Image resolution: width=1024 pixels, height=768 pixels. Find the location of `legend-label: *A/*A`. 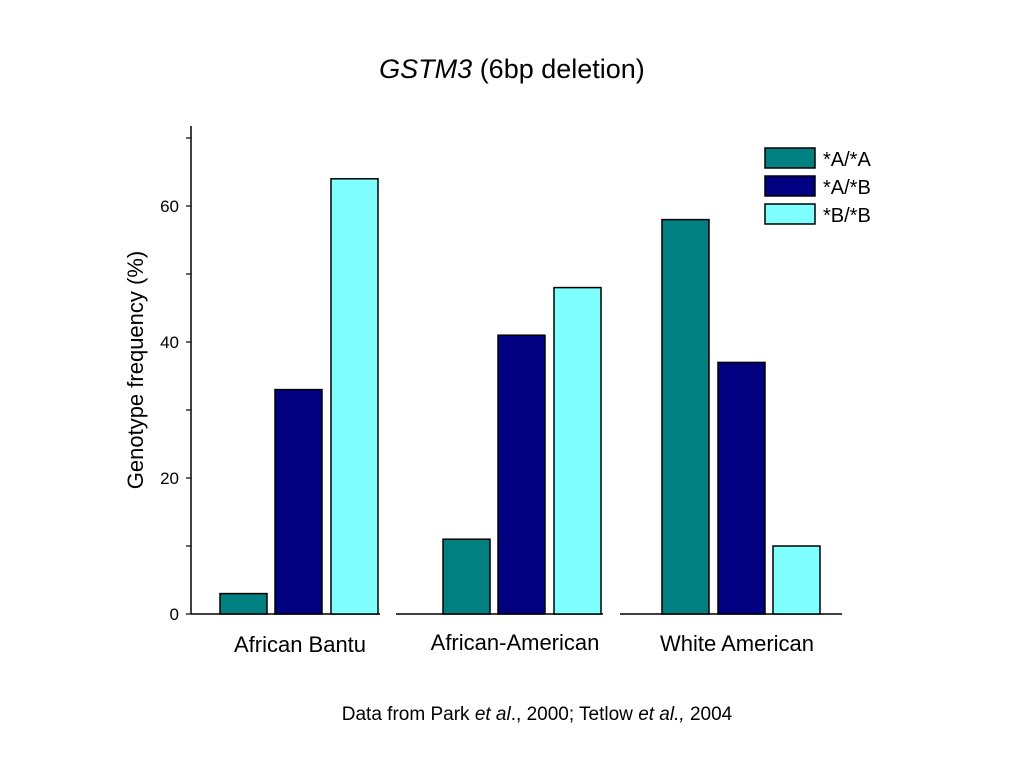

legend-label: *A/*A is located at coordinates (847, 160).